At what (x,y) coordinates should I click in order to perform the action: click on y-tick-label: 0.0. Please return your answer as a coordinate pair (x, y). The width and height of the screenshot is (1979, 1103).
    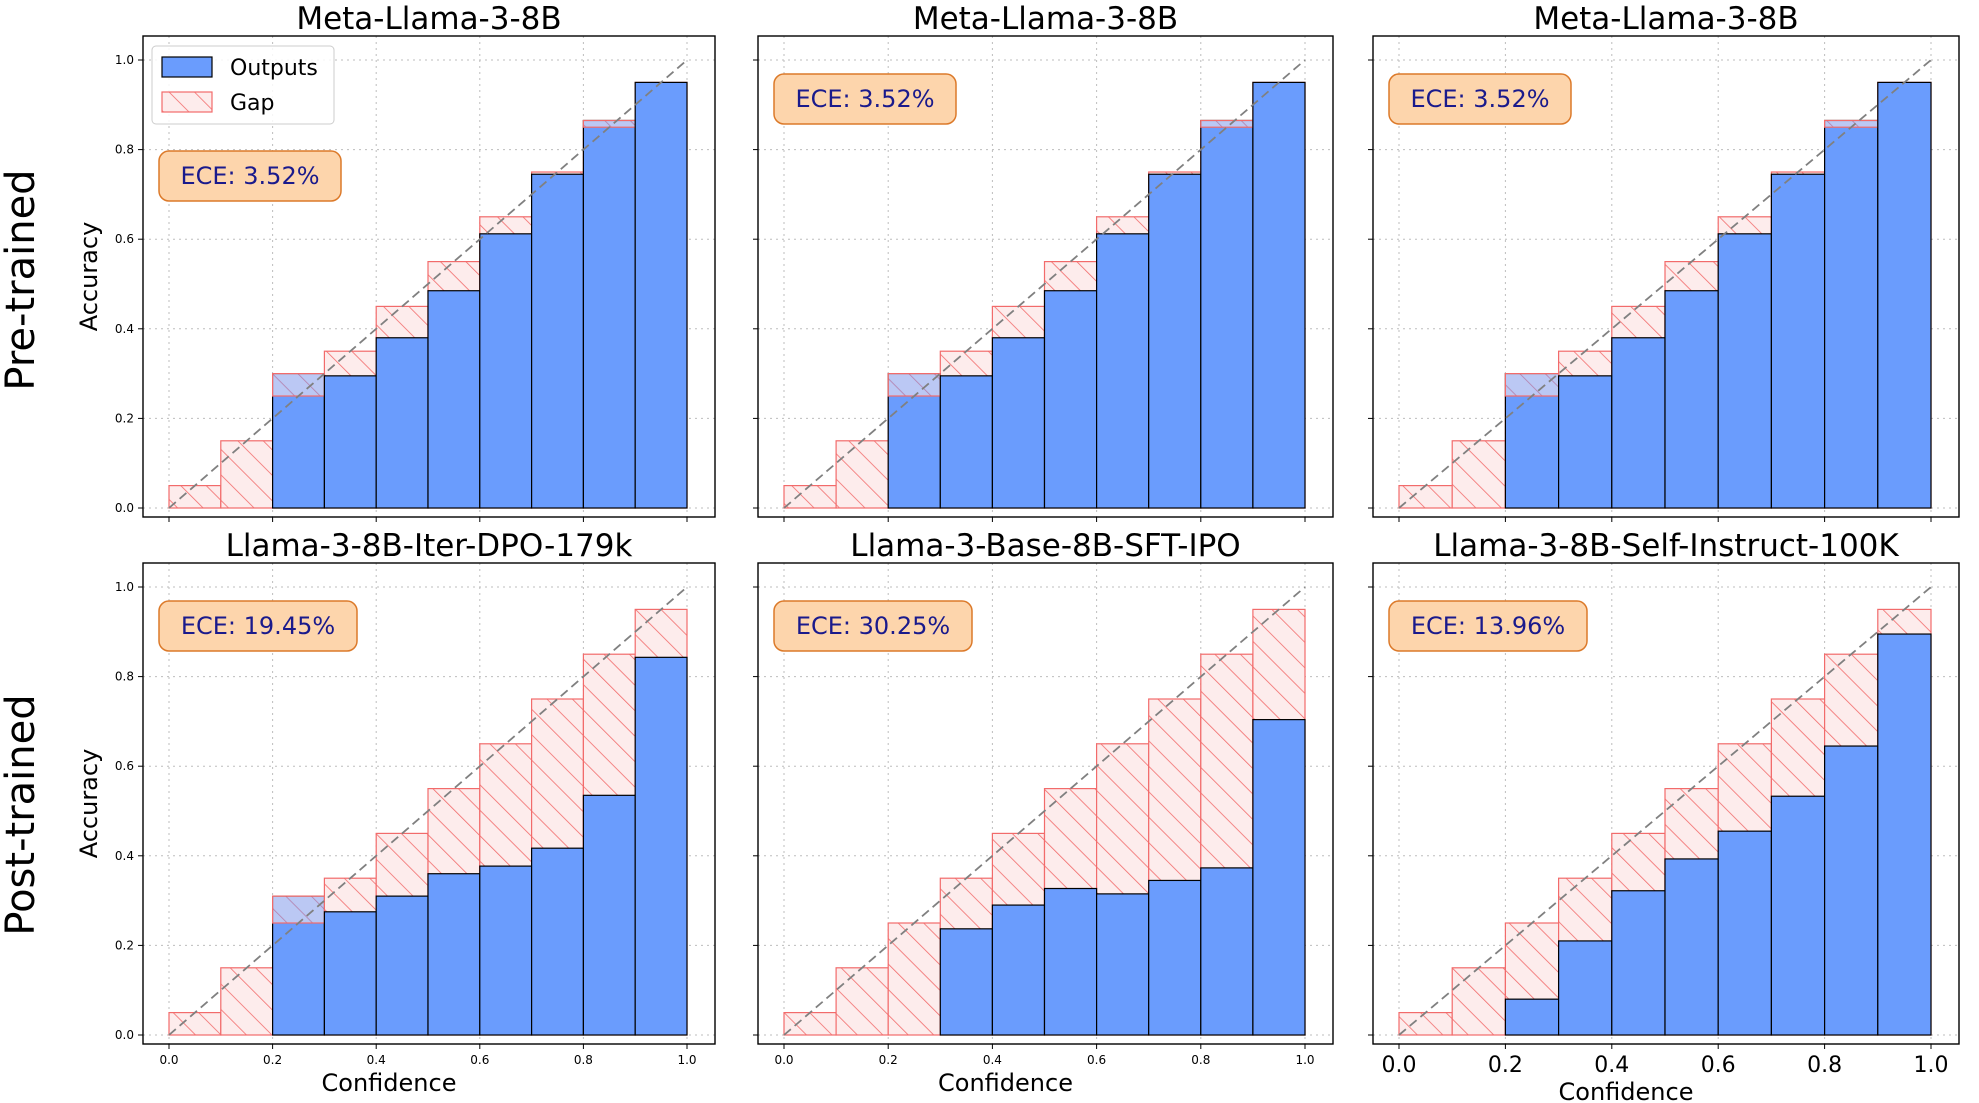
    Looking at the image, I should click on (124, 508).